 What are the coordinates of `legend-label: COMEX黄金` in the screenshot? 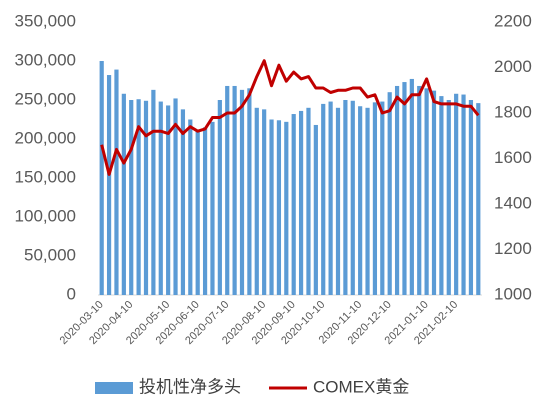 It's located at (361, 386).